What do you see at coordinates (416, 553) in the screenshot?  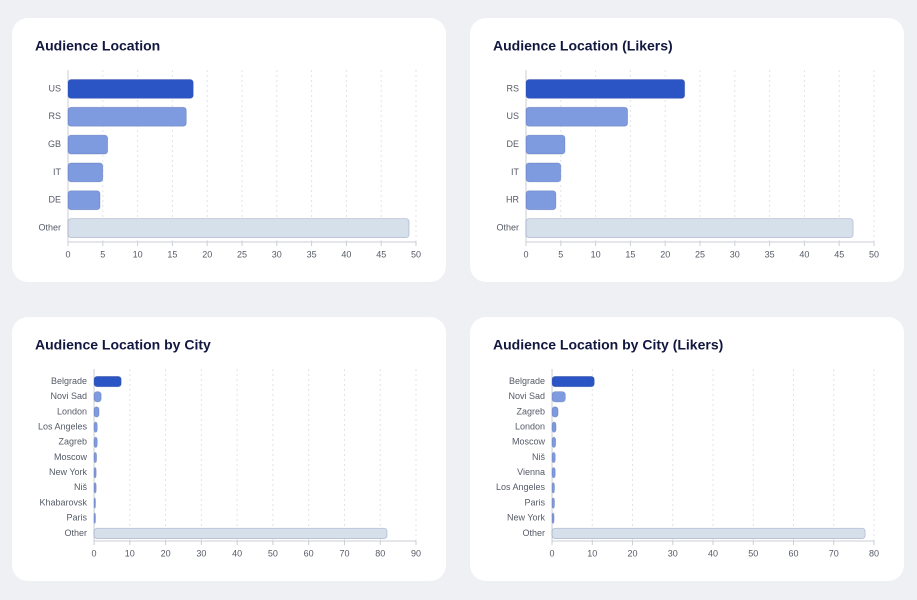 I see `x-tick-label: 90` at bounding box center [416, 553].